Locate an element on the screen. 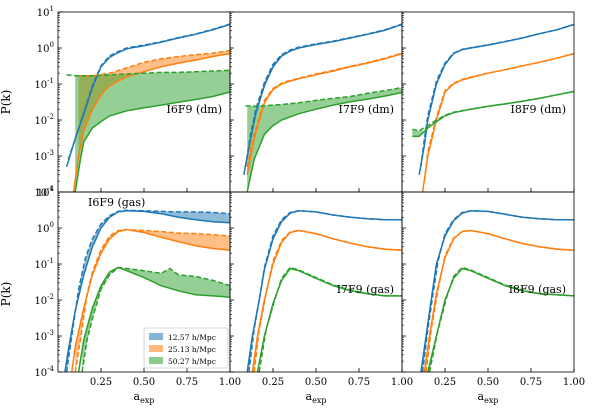 The image size is (600, 420). panel-label: I7F9 (dm) is located at coordinates (366, 109).